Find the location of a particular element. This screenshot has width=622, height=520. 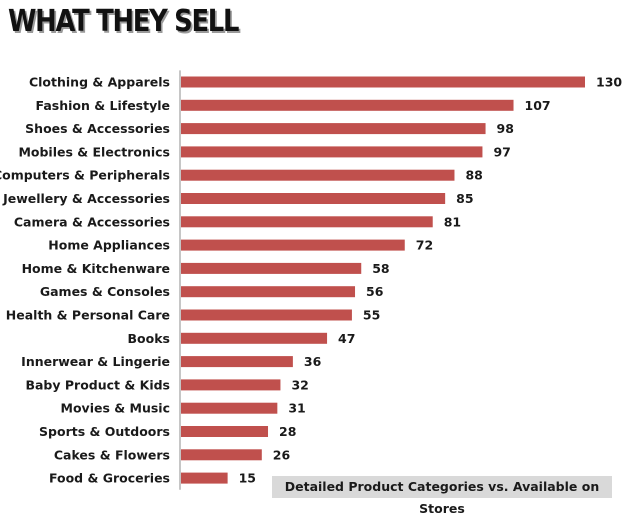

category-label: Food & Groceries is located at coordinates (109, 478).